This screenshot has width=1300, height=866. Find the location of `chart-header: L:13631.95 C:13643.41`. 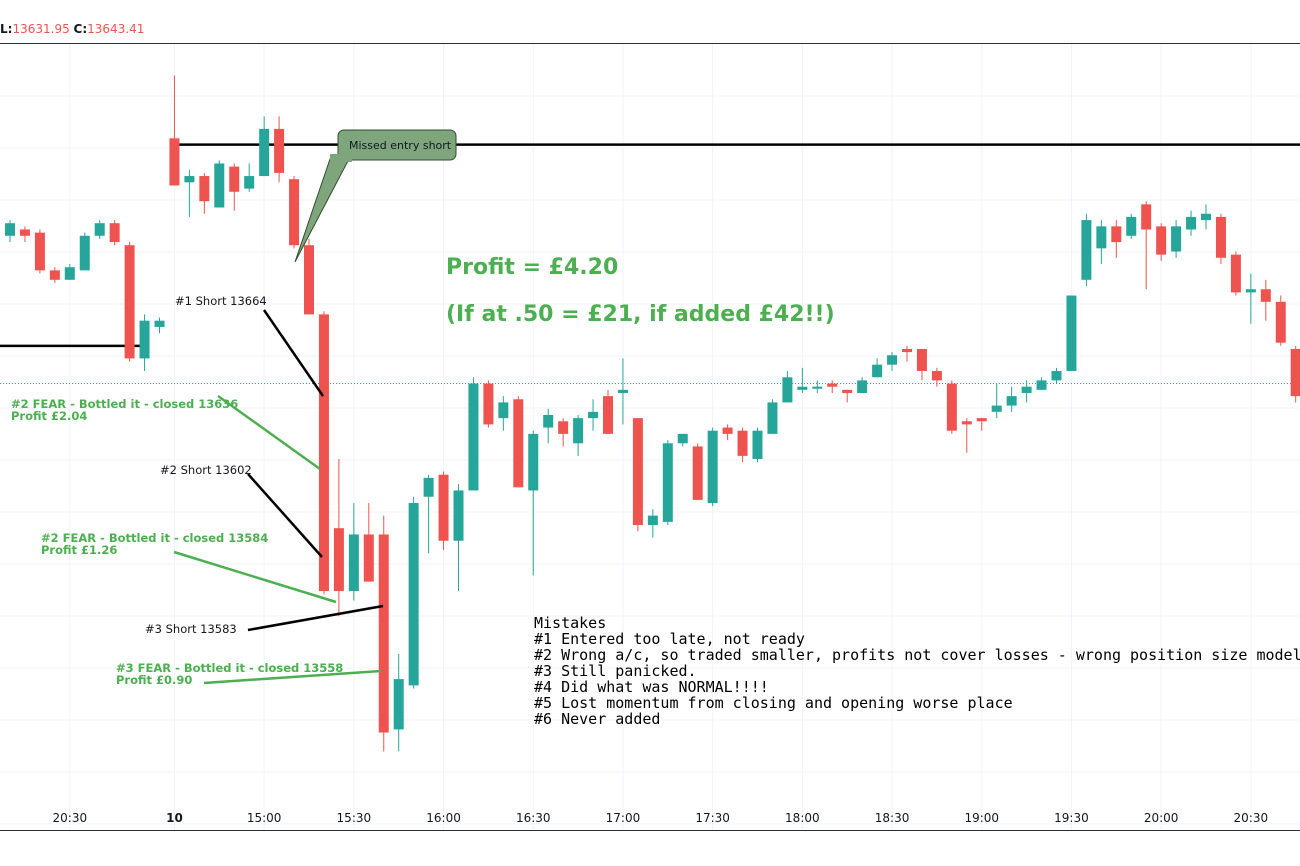

chart-header: L:13631.95 C:13643.41 is located at coordinates (650, 22).